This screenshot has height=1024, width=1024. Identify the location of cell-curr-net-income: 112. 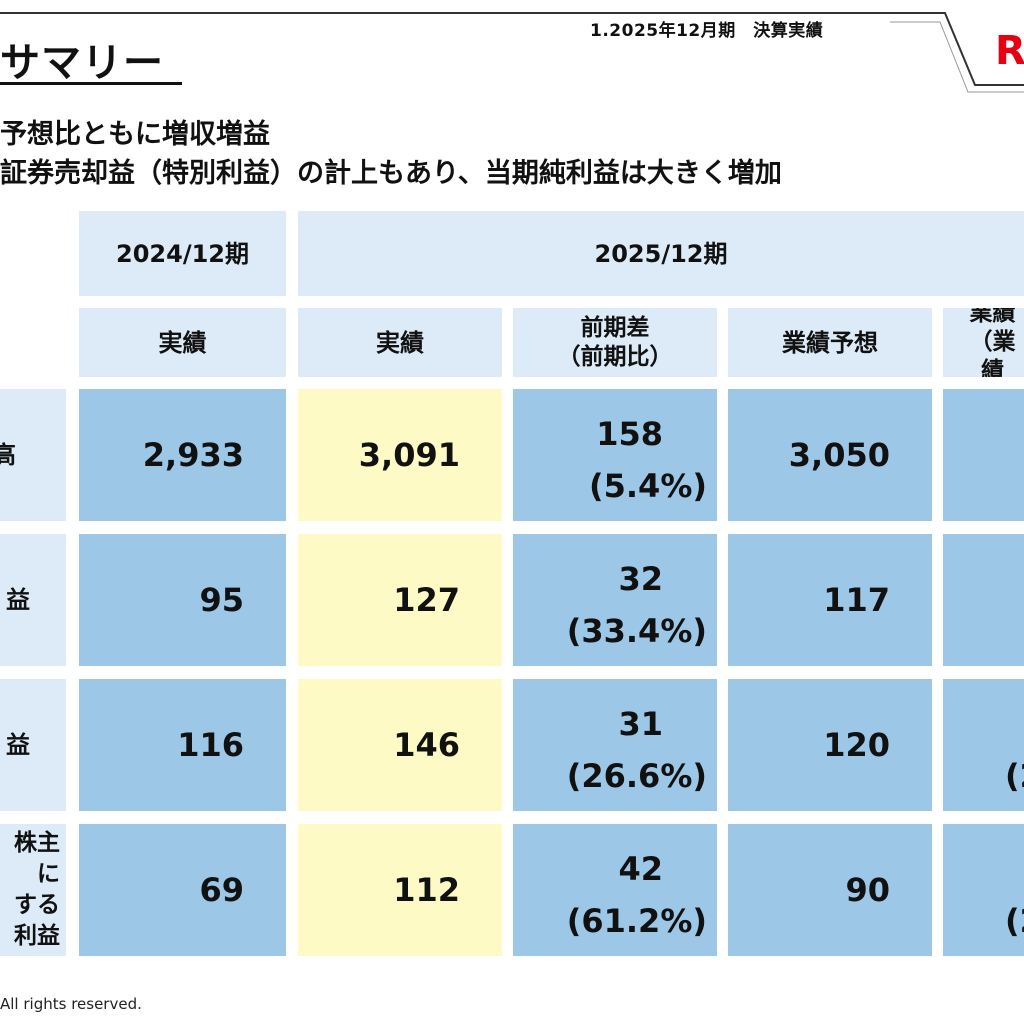
(400, 890).